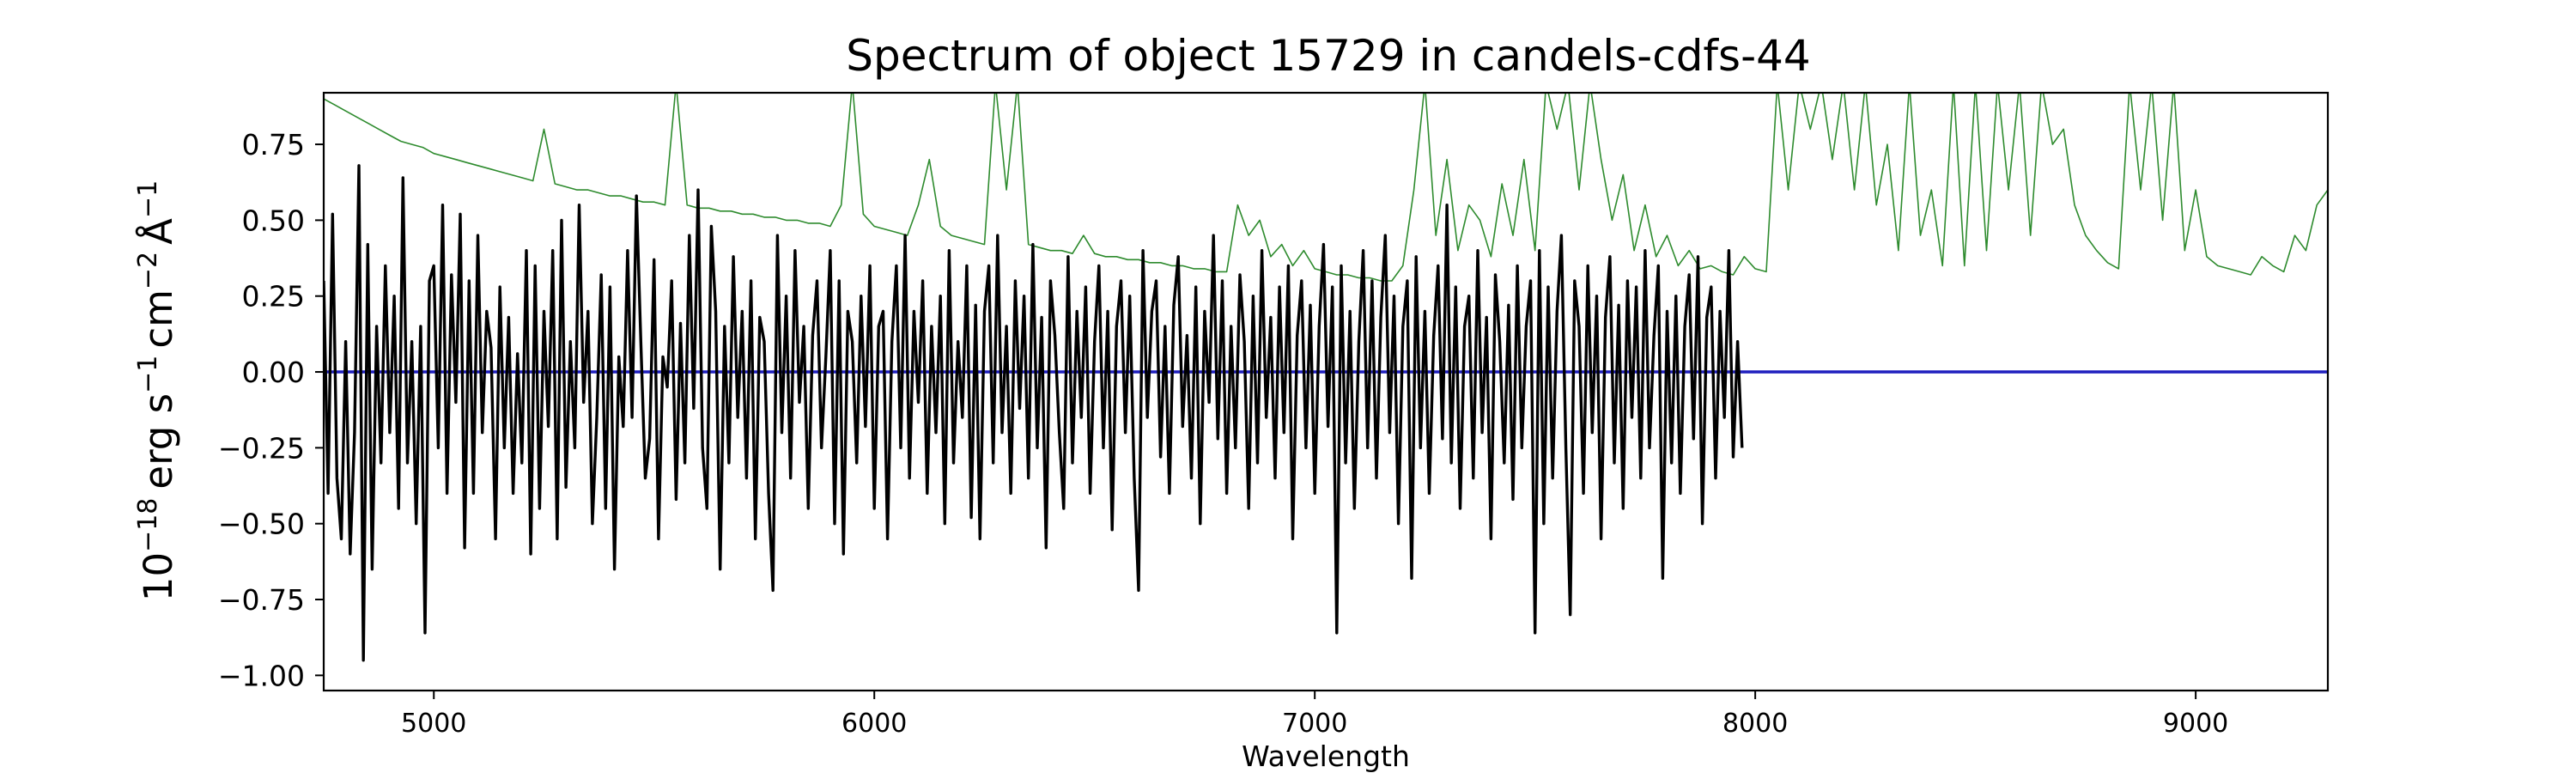  I want to click on y-tick-label: −0.75, so click(261, 600).